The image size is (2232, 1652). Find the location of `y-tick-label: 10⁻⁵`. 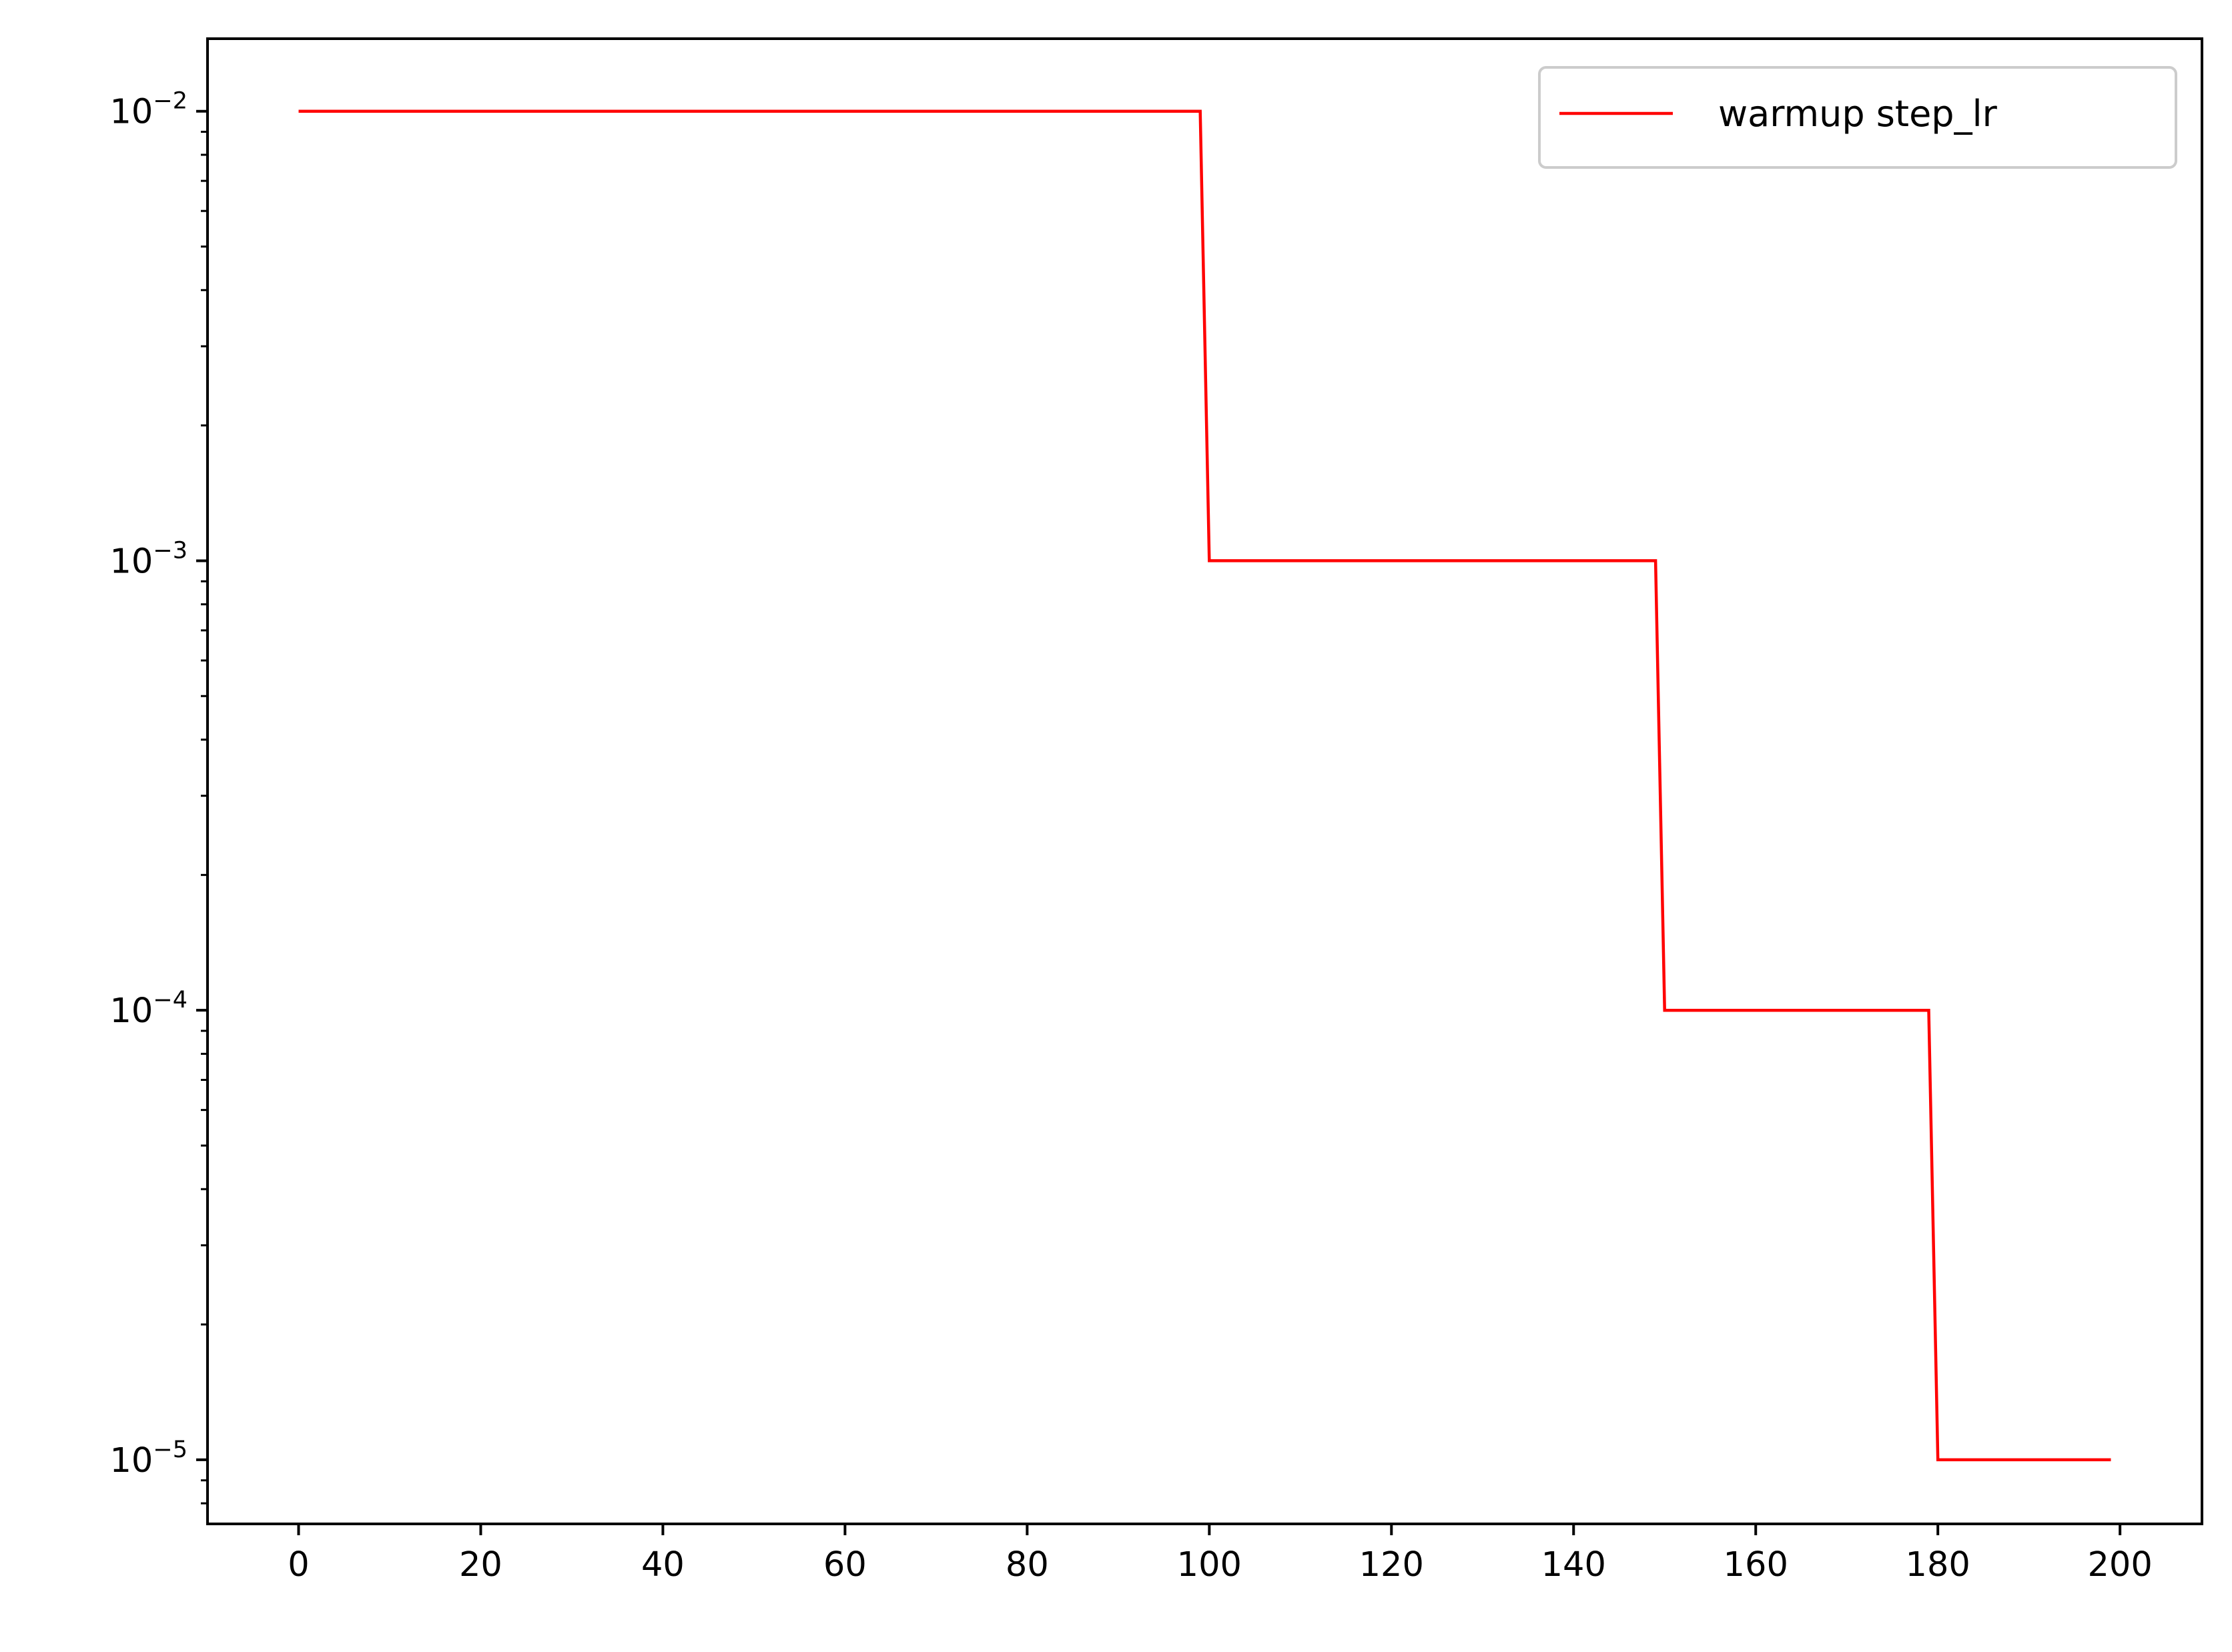

y-tick-label: 10⁻⁵ is located at coordinates (148, 1458).